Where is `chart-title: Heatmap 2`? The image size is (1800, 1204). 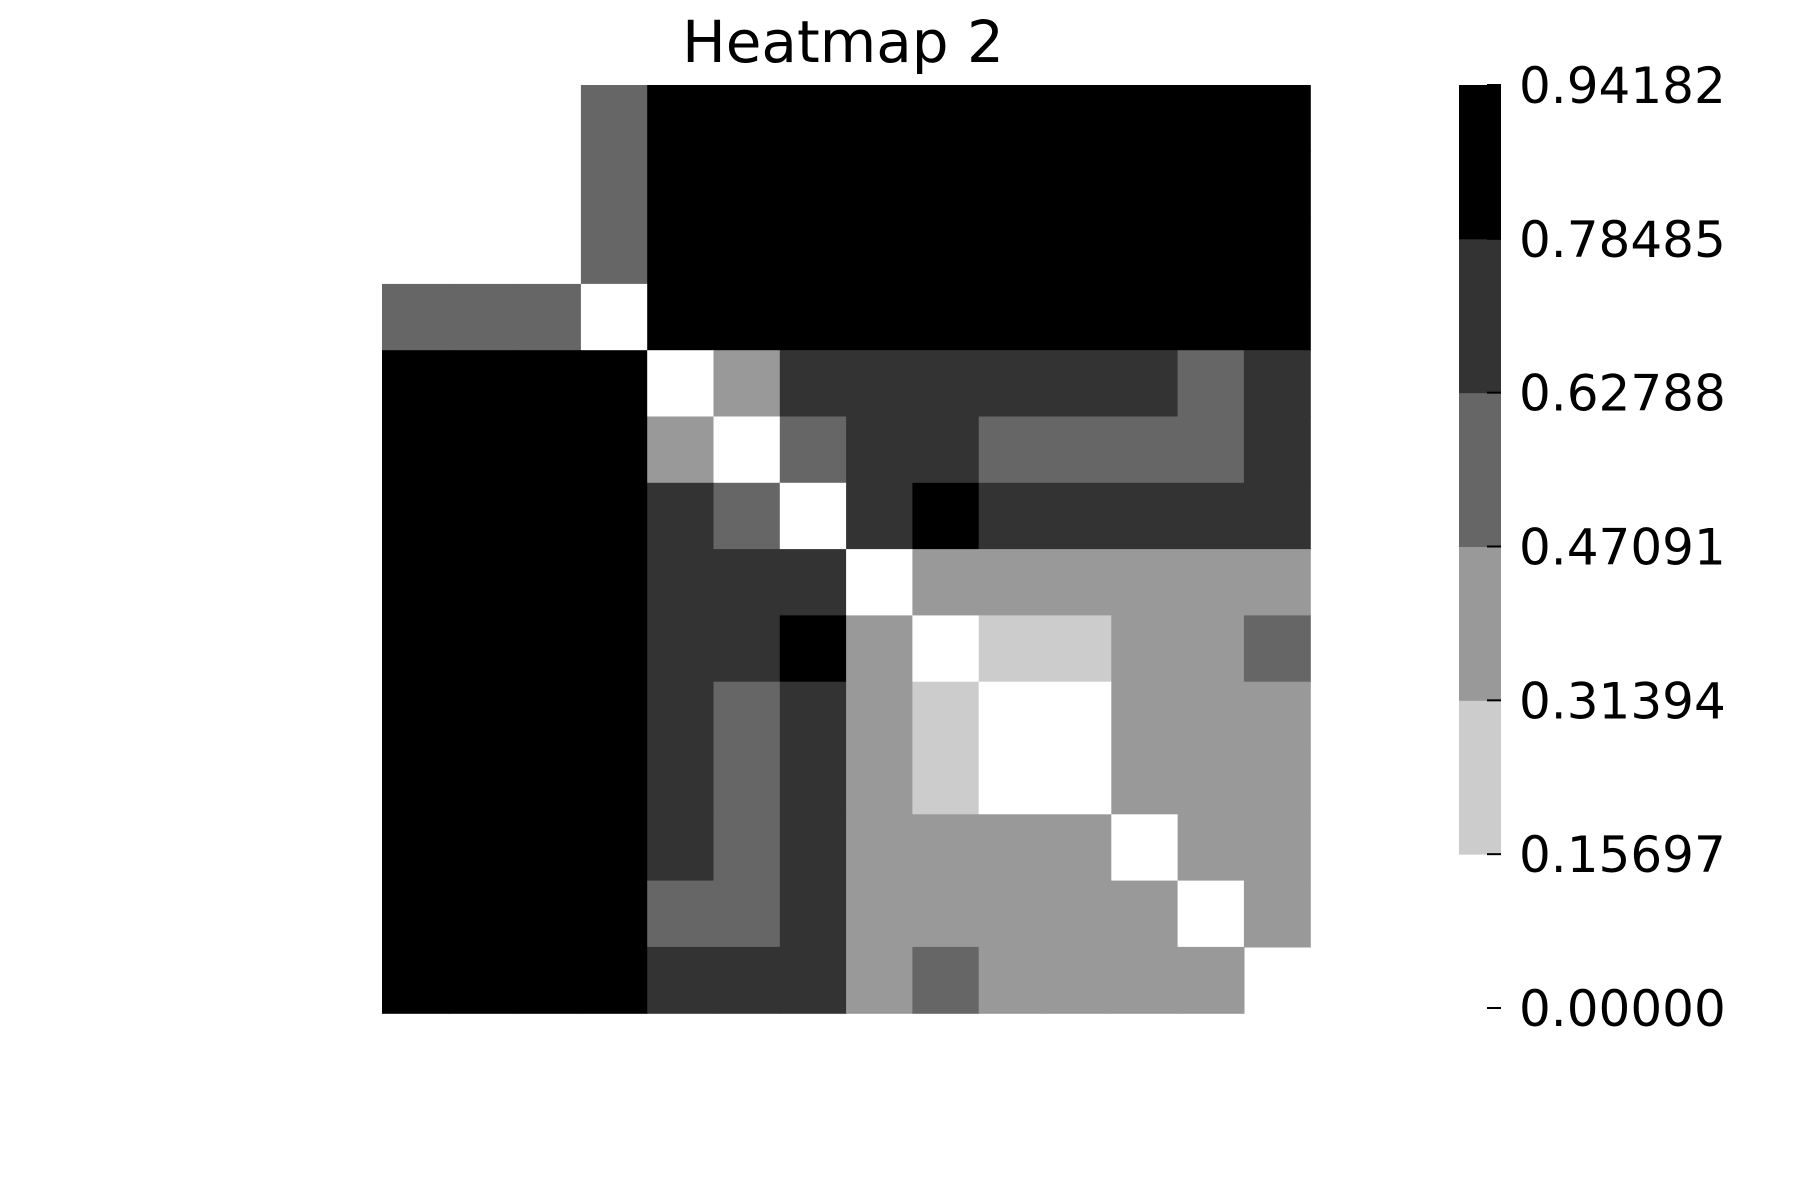 chart-title: Heatmap 2 is located at coordinates (843, 42).